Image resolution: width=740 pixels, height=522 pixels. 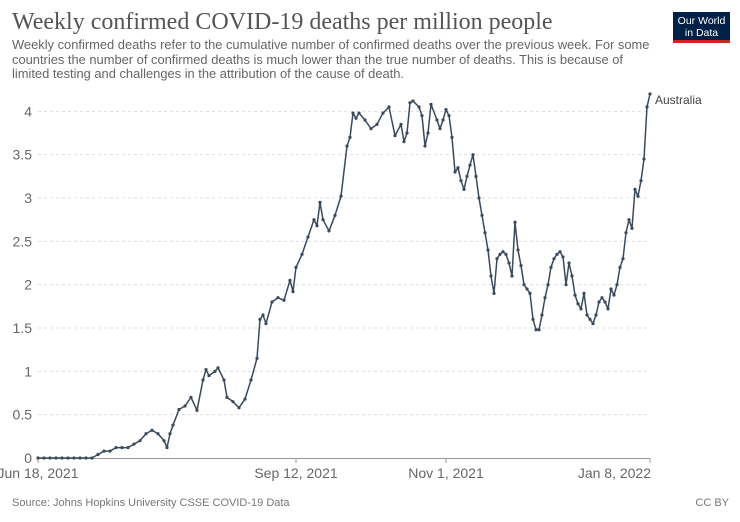 What do you see at coordinates (701, 21) in the screenshot?
I see `logo-line1: Our World` at bounding box center [701, 21].